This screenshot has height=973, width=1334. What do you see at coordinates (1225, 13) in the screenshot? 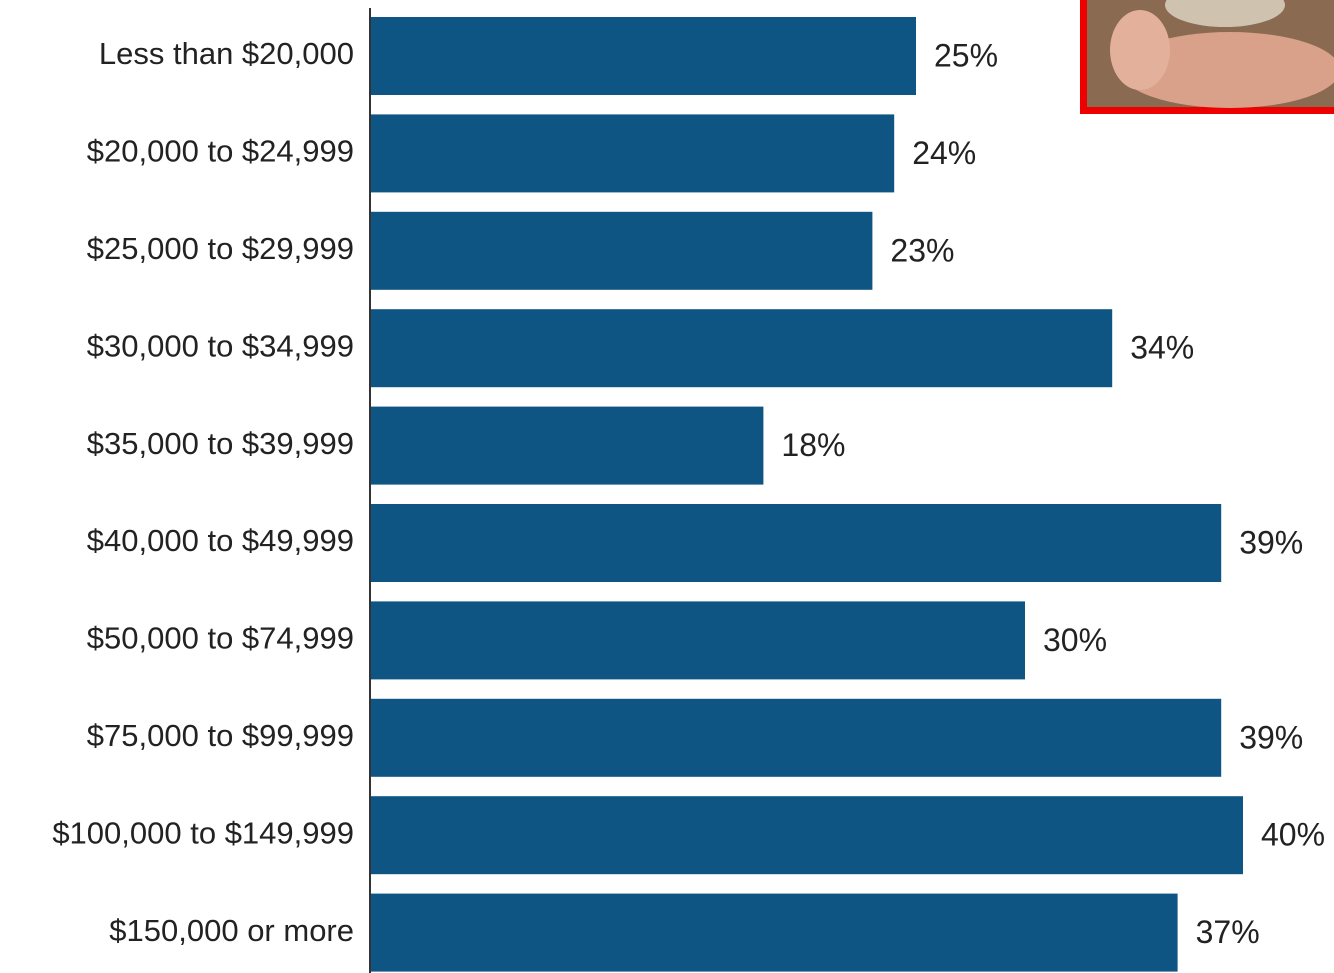
I see `photo-bird` at bounding box center [1225, 13].